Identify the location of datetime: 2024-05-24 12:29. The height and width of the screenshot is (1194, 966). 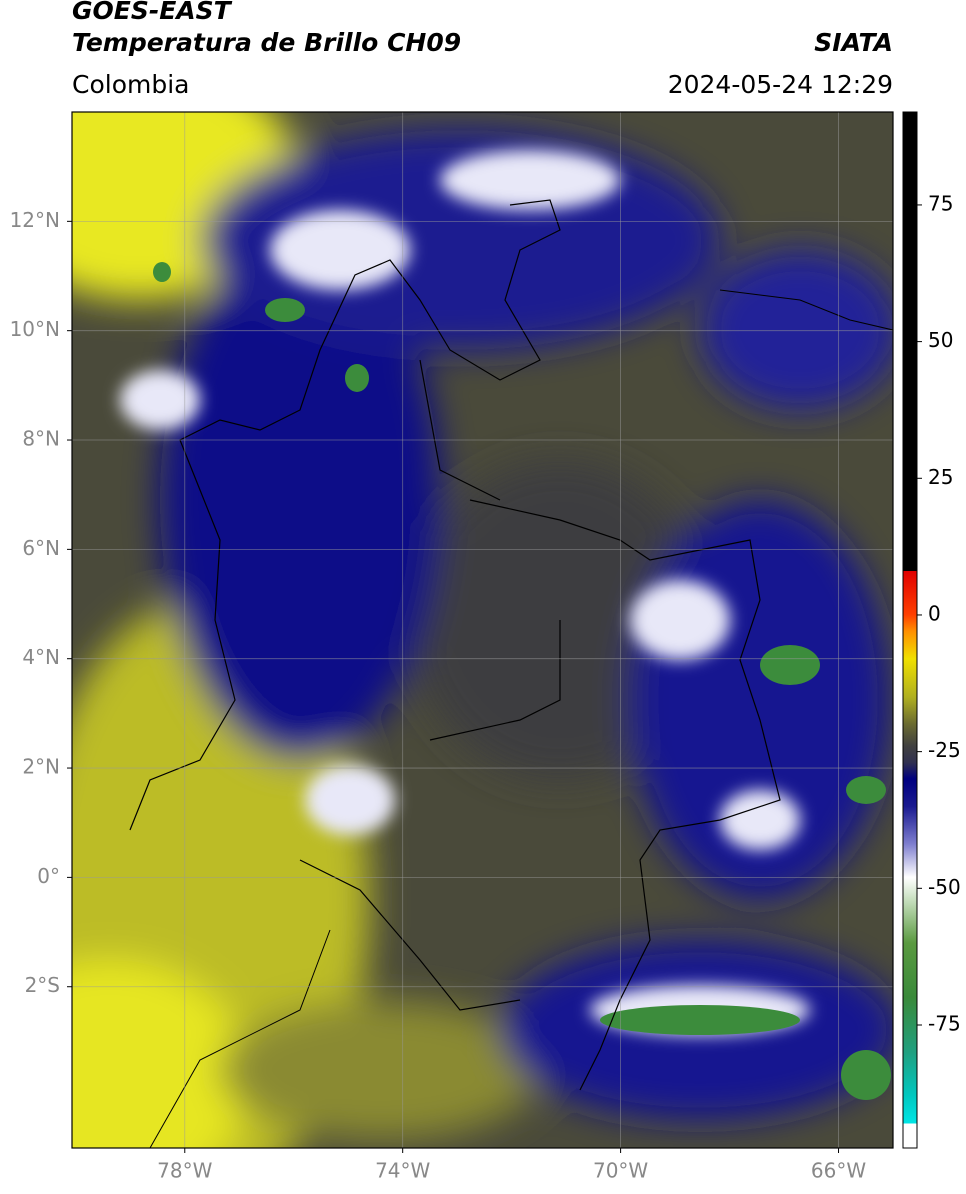
(780, 84).